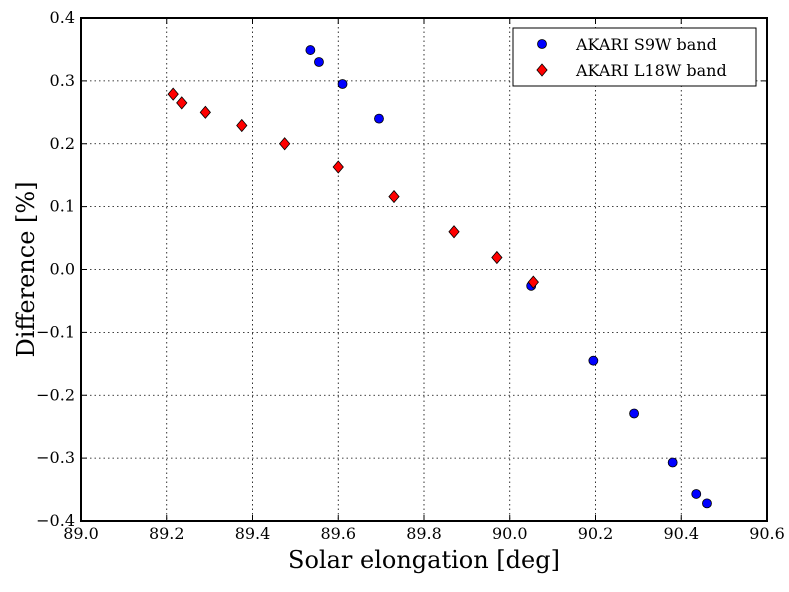 The width and height of the screenshot is (789, 592). What do you see at coordinates (26, 269) in the screenshot?
I see `y-axis-title: Difference [%]` at bounding box center [26, 269].